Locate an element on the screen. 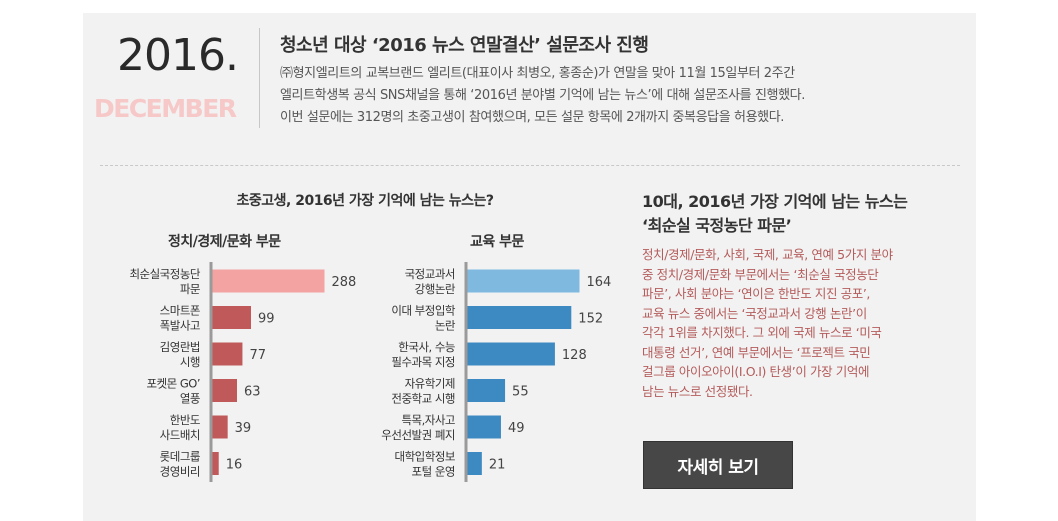 The image size is (1058, 521). education-value-label: 128 is located at coordinates (574, 355).